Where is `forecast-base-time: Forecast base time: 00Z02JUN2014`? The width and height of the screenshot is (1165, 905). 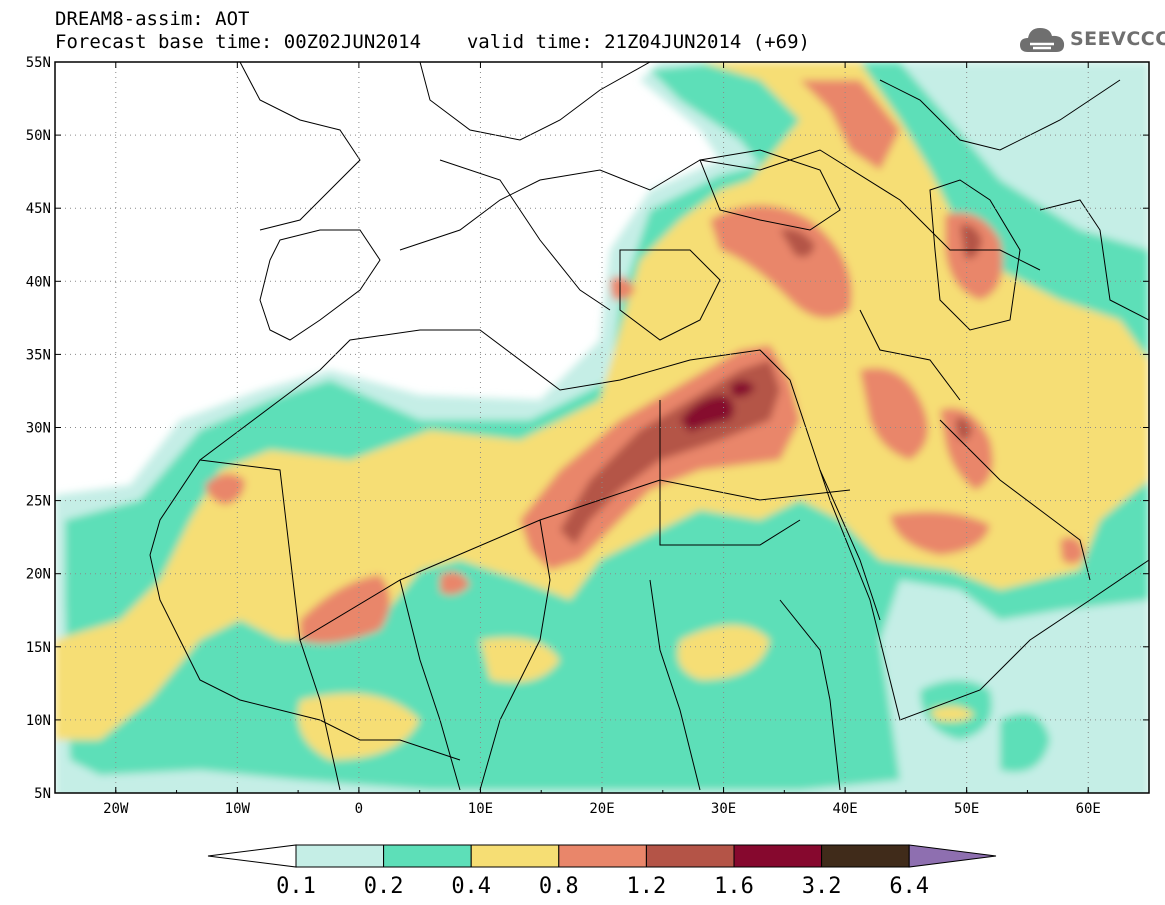 forecast-base-time: Forecast base time: 00Z02JUN2014 is located at coordinates (238, 42).